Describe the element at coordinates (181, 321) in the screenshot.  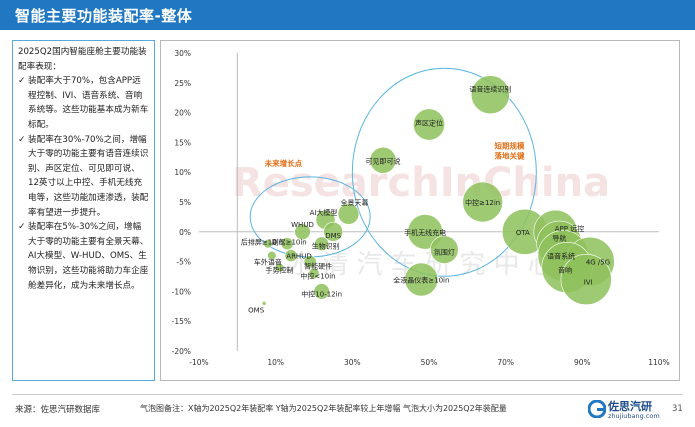
I see `y-tick-label: -15%` at that location.